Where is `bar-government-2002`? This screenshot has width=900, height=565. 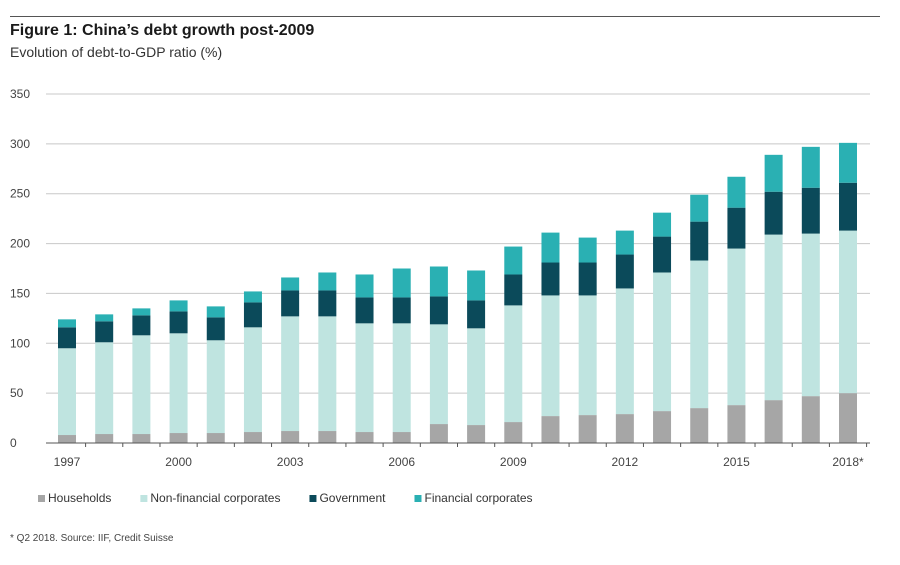
bar-government-2002 is located at coordinates (252, 315).